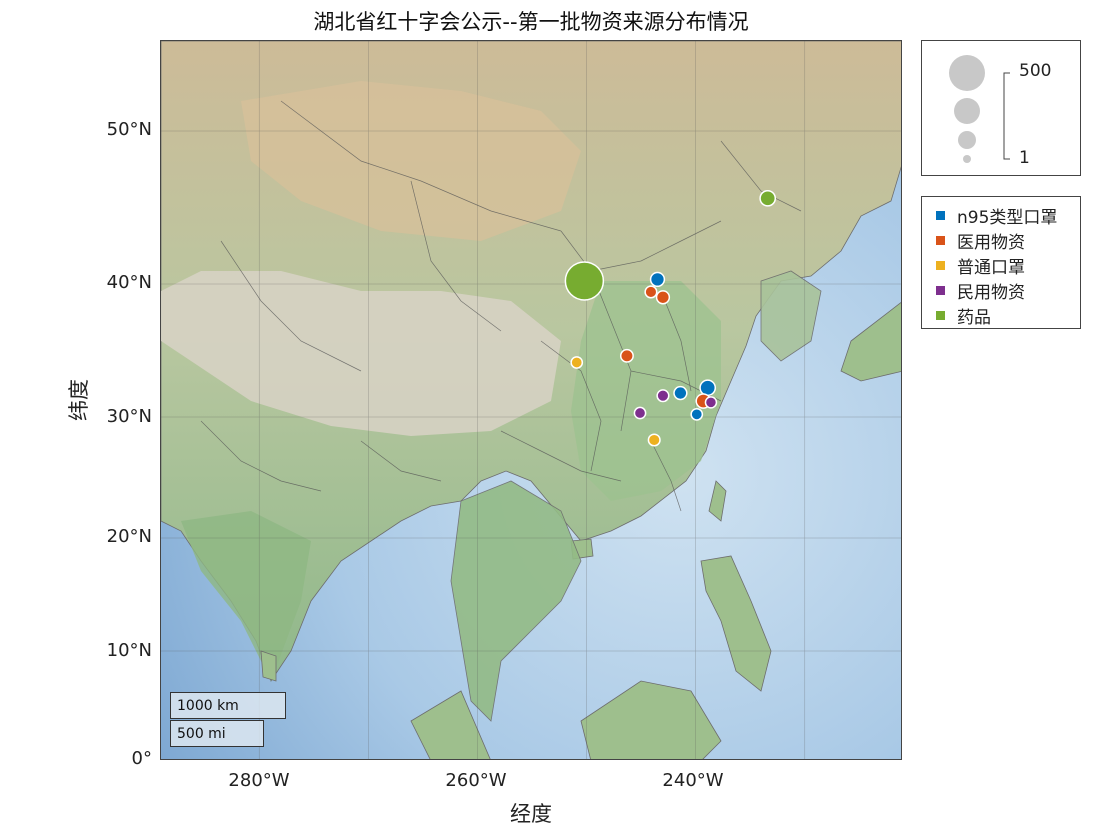 The image size is (1120, 840). Describe the element at coordinates (476, 780) in the screenshot. I see `x-tick-label: 260°W` at that location.